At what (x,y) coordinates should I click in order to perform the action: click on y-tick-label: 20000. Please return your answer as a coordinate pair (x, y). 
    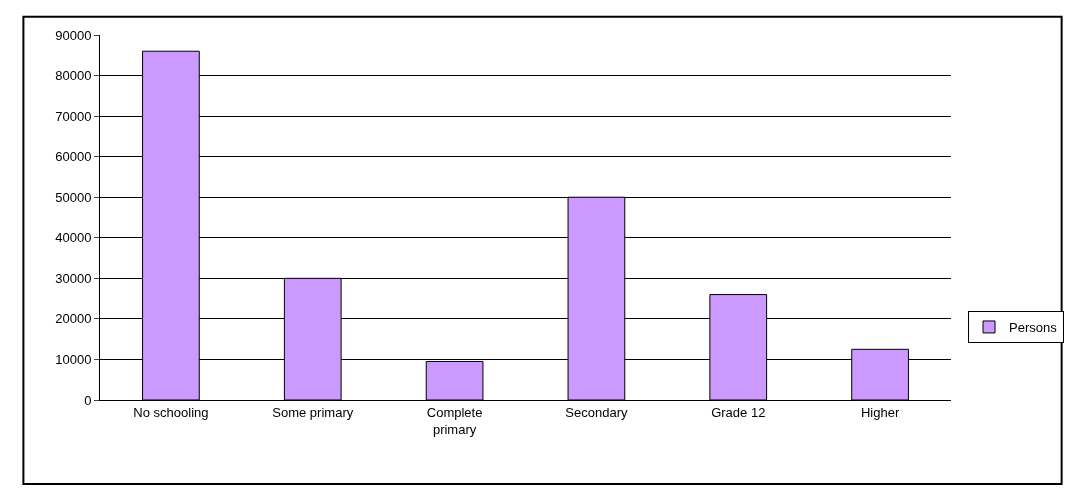
    Looking at the image, I should click on (73, 319).